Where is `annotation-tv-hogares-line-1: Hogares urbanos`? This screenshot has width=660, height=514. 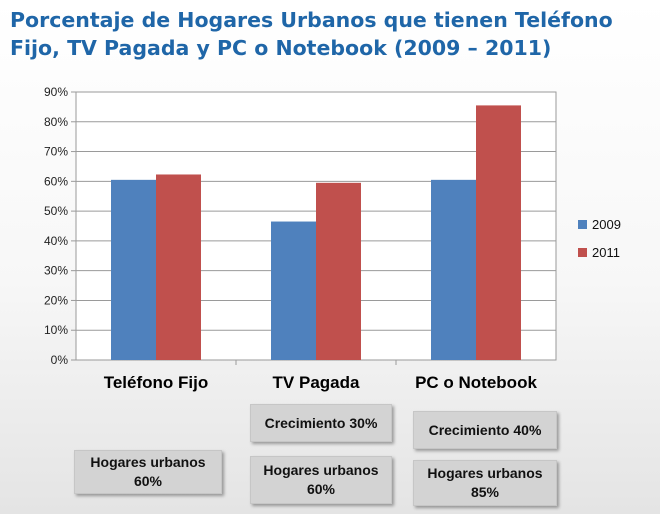 annotation-tv-hogares-line-1: Hogares urbanos is located at coordinates (321, 470).